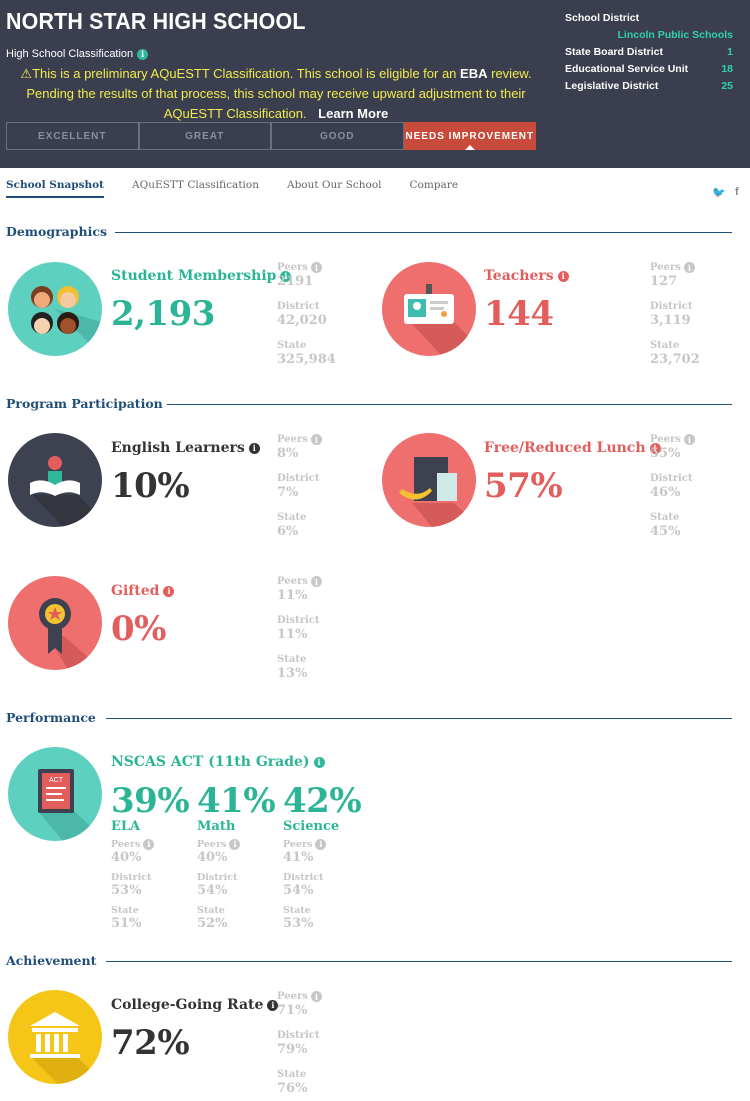 Image resolution: width=750 pixels, height=1101 pixels. What do you see at coordinates (236, 801) in the screenshot?
I see `math-value: 41%` at bounding box center [236, 801].